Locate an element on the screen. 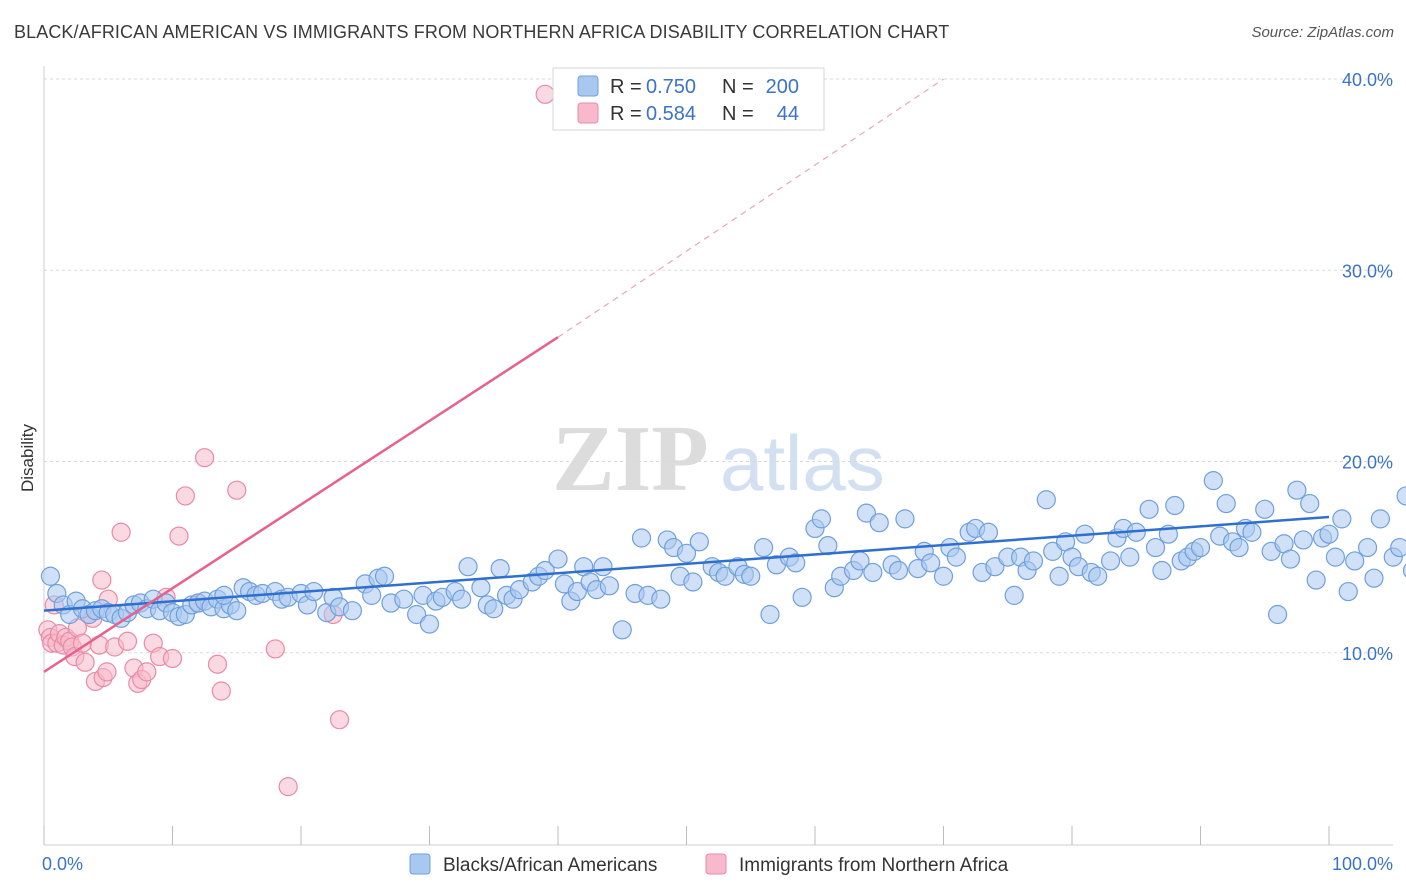 The width and height of the screenshot is (1406, 892). x-tick-label-max: 100.0% is located at coordinates (1362, 864).